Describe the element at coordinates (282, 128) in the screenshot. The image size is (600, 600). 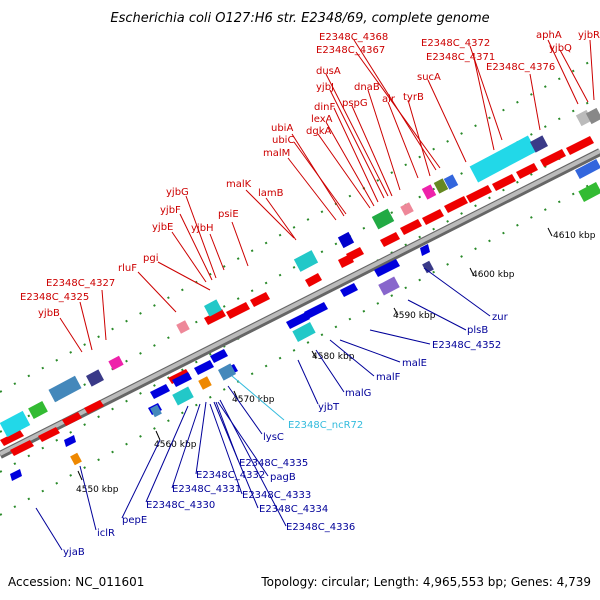
I see `gene-label: ubiA` at that location.